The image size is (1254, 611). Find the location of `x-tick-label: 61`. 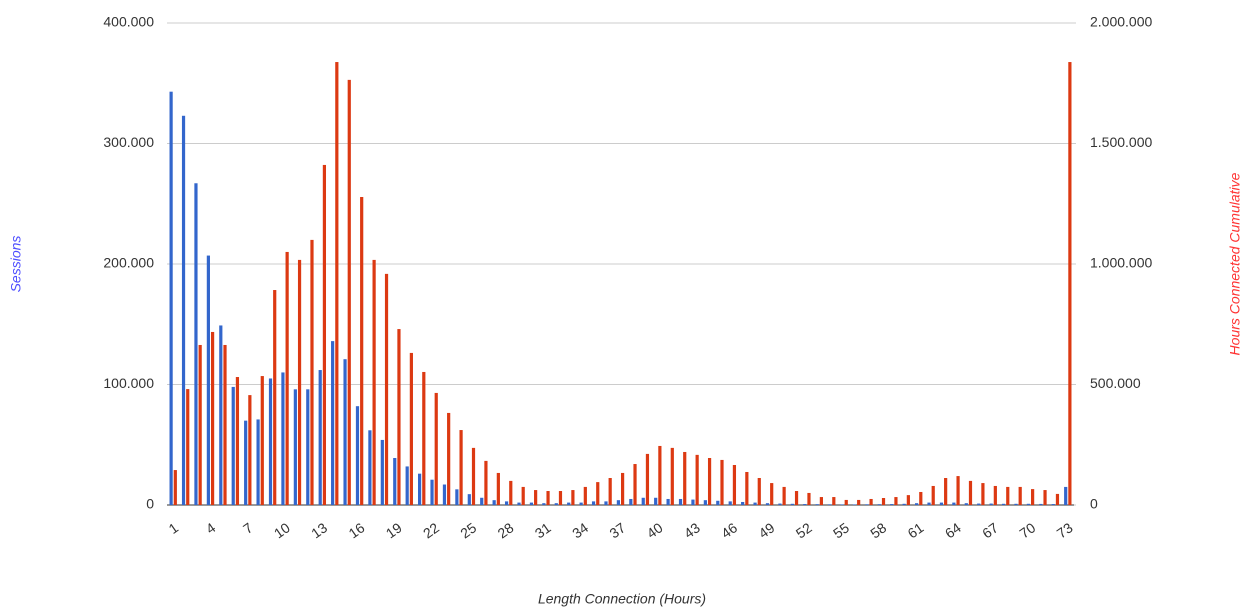

x-tick-label: 61 is located at coordinates (916, 530).